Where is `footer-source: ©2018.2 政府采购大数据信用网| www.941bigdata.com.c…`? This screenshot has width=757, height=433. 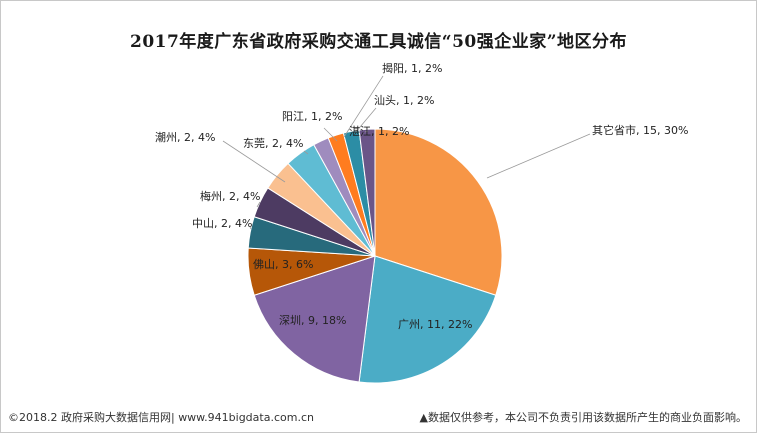
footer-source: ©2018.2 政府采购大数据信用网| www.941bigdata.com.c… is located at coordinates (161, 417).